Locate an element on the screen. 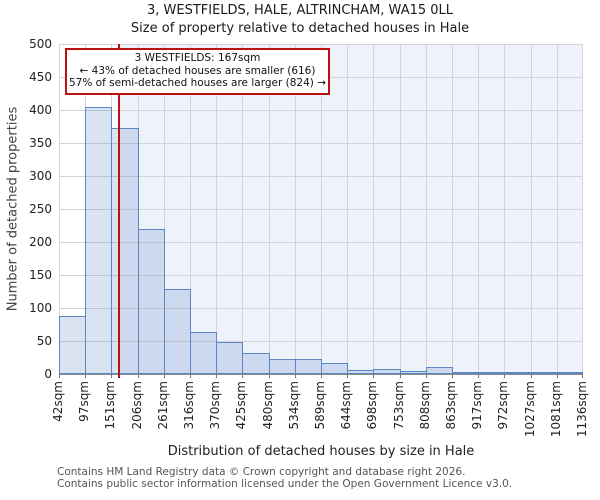 The image size is (600, 500). y-tick-label: 50 is located at coordinates (44, 341).